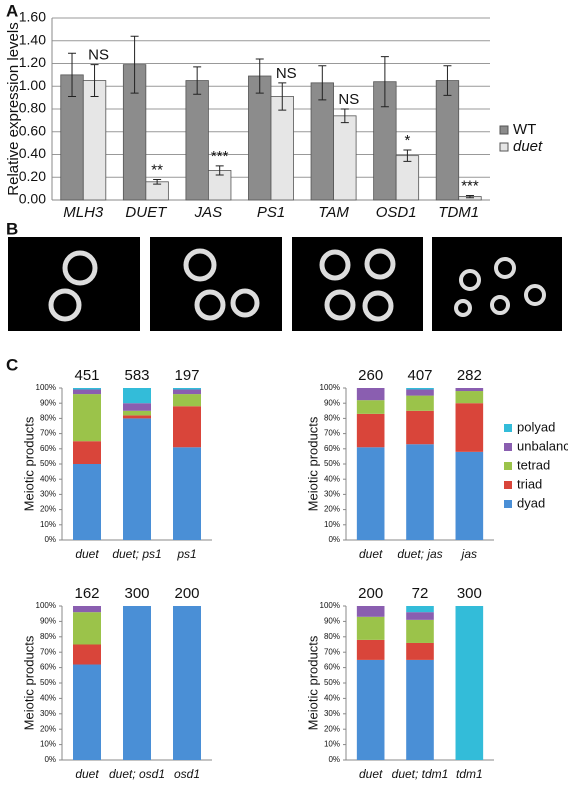 The width and height of the screenshot is (568, 800). What do you see at coordinates (528, 146) in the screenshot?
I see `legend-label: duet` at bounding box center [528, 146].